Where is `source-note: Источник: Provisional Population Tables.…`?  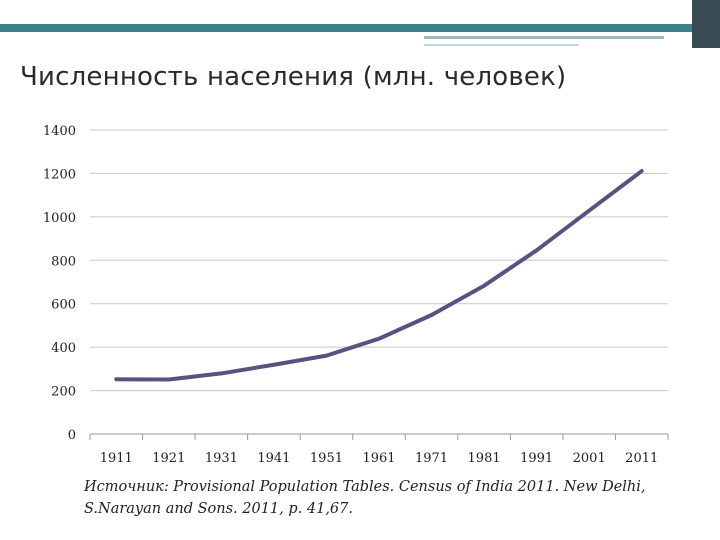
source-note: Источник: Provisional Population Tables.… is located at coordinates (365, 498).